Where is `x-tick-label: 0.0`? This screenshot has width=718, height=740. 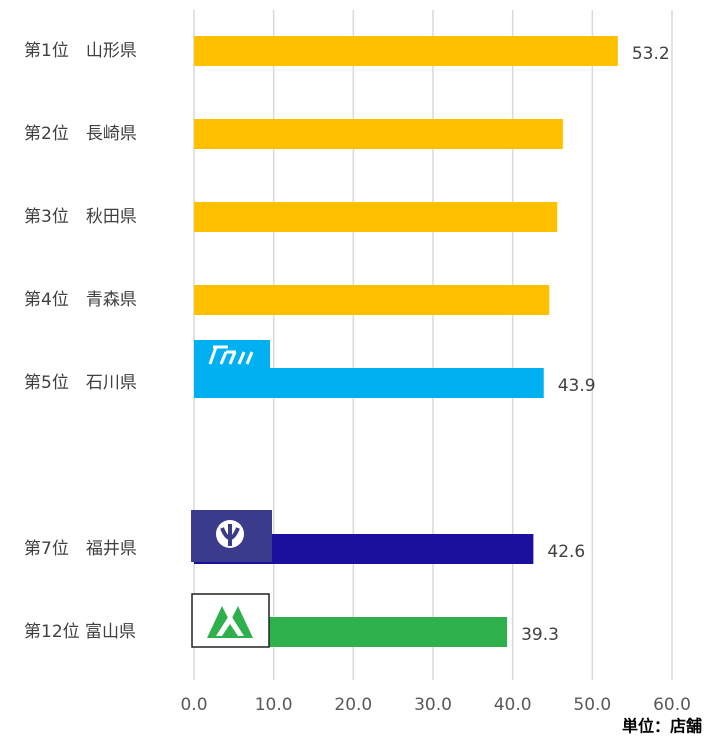
x-tick-label: 0.0 is located at coordinates (193, 705).